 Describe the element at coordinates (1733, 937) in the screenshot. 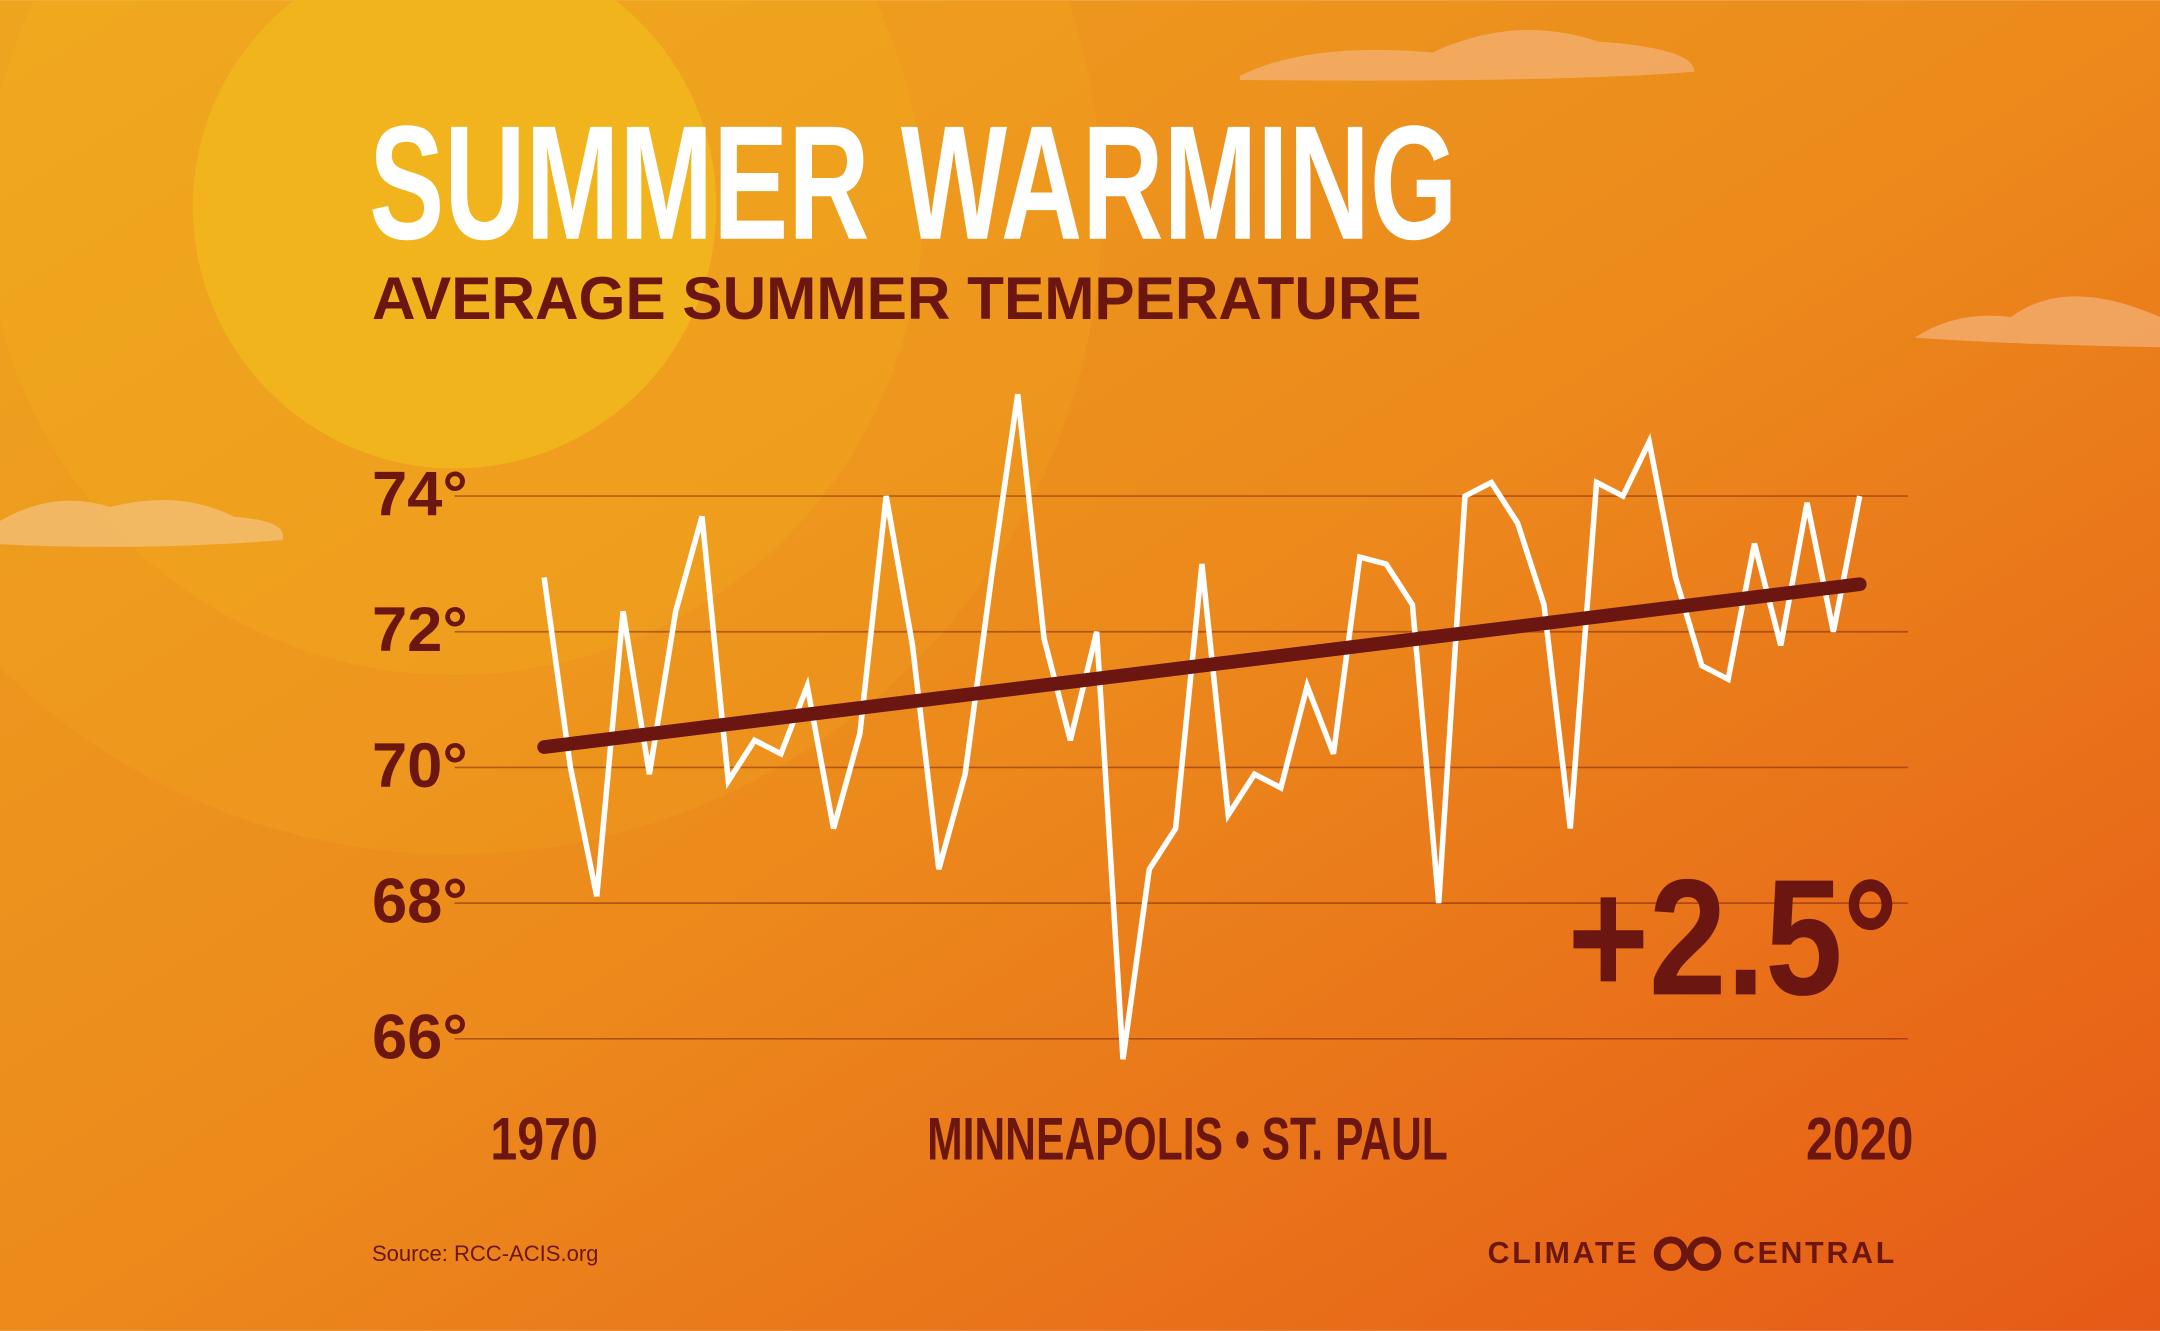

I see `annotation: +2.5°` at that location.